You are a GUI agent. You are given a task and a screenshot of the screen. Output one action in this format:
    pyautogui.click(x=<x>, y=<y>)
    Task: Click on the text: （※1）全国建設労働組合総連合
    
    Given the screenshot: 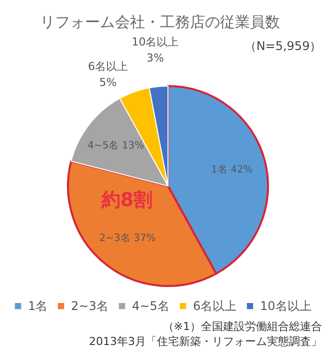 What is the action you would take?
    pyautogui.click(x=242, y=326)
    